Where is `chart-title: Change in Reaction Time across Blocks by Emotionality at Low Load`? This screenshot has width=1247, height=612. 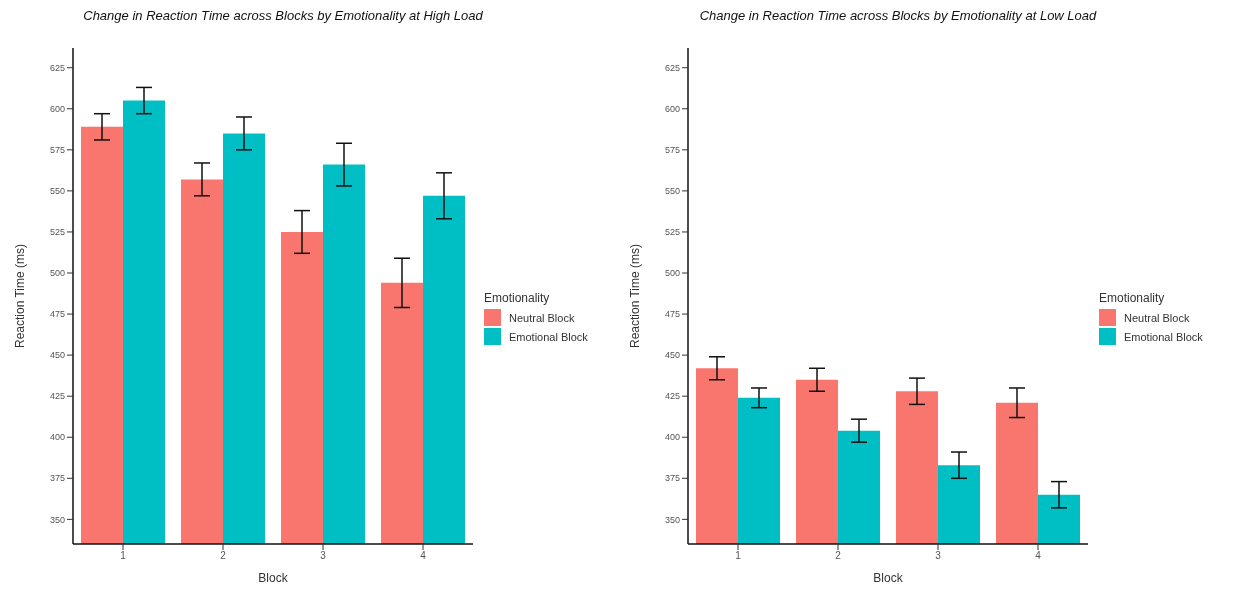 chart-title: Change in Reaction Time across Blocks by Emotionality at Low Load is located at coordinates (898, 16).